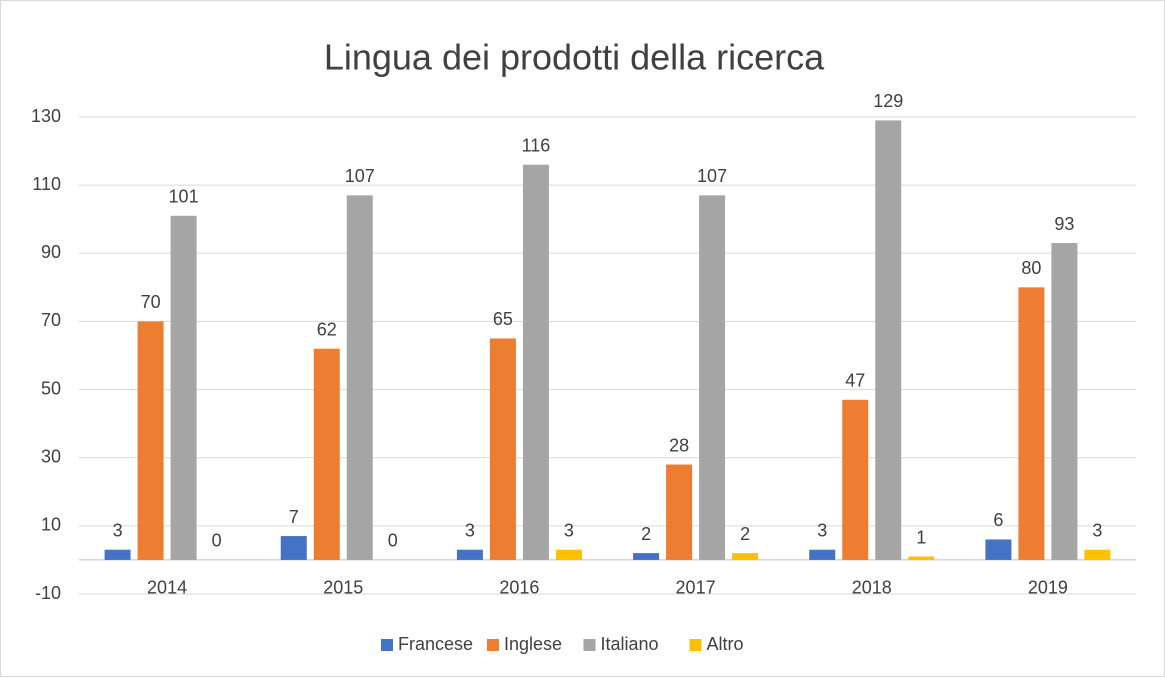 The width and height of the screenshot is (1165, 682). Describe the element at coordinates (343, 588) in the screenshot. I see `x-tick-label: 2015` at that location.